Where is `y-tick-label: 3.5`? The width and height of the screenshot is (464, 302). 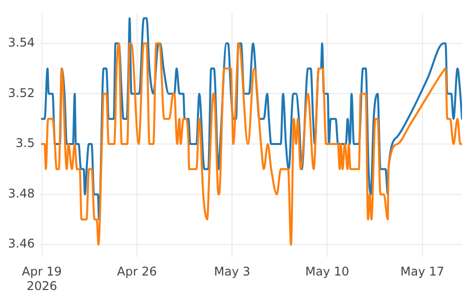
y-tick-label: 3.5 is located at coordinates (25, 143).